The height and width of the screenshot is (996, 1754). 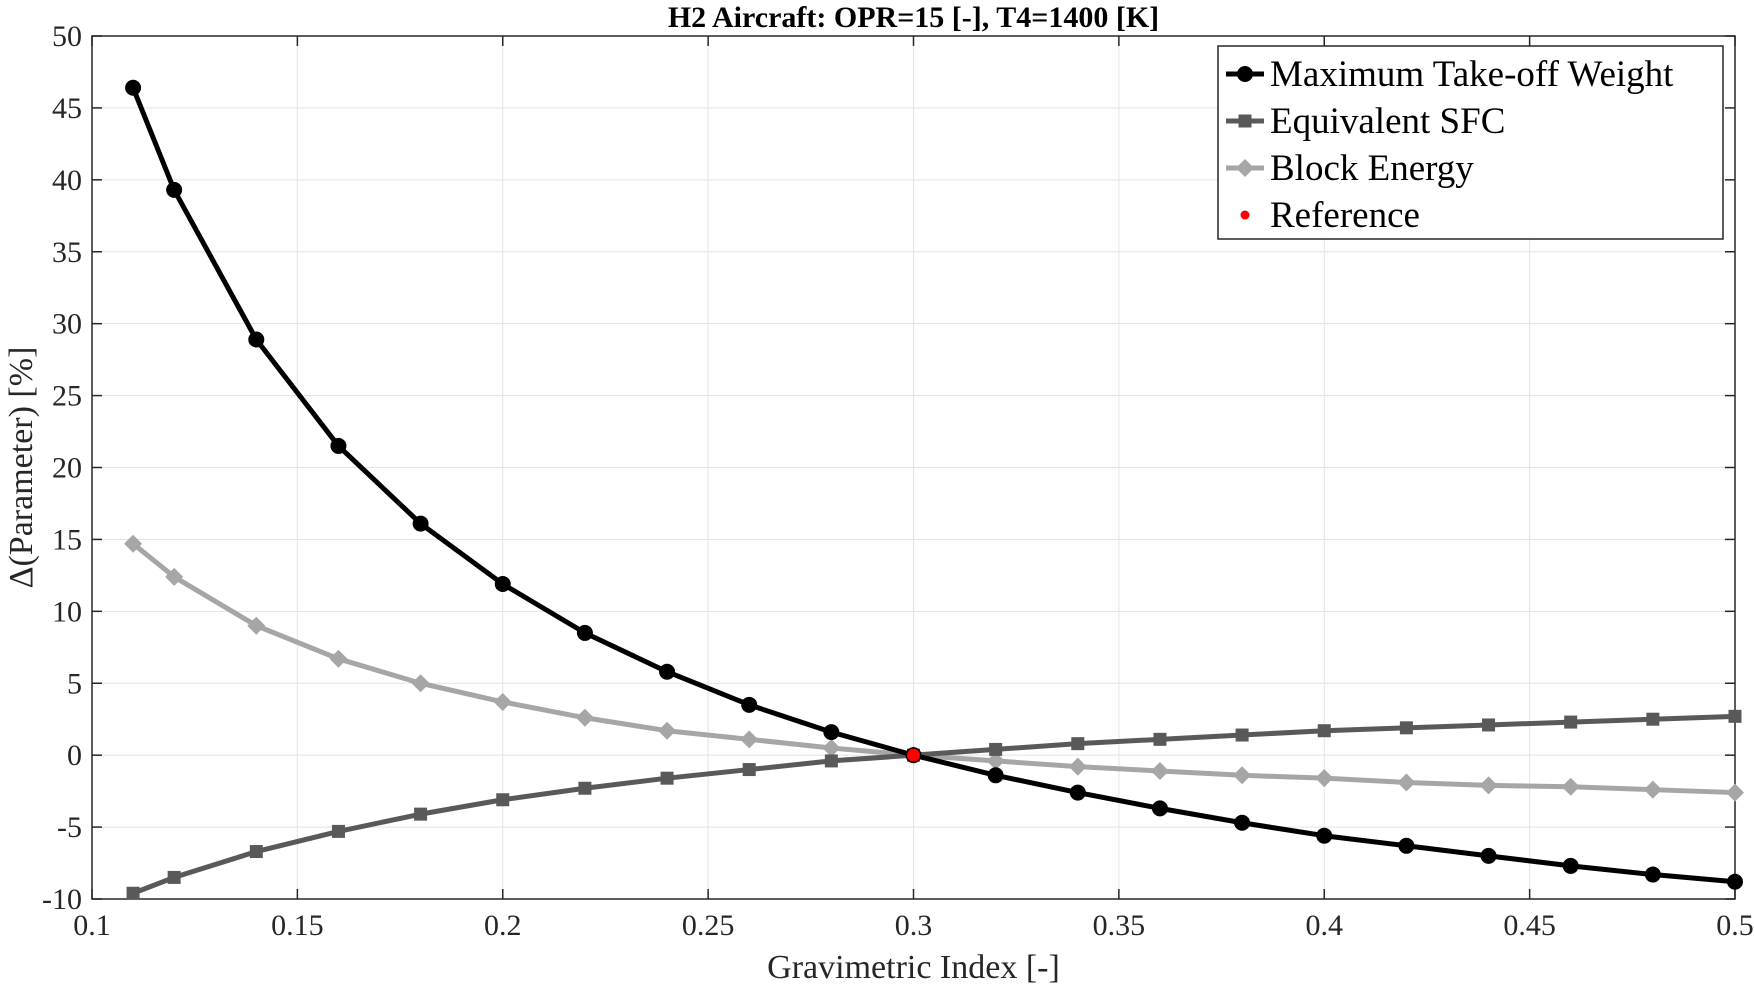 What do you see at coordinates (1372, 168) in the screenshot?
I see `legend-label: Block Energy` at bounding box center [1372, 168].